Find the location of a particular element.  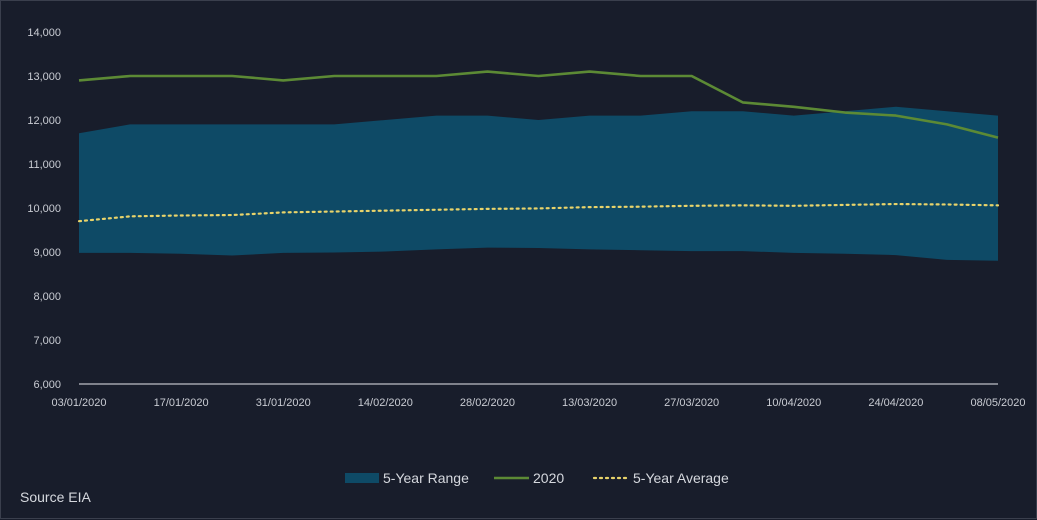

y-tick-label: 7,000 is located at coordinates (47, 341).